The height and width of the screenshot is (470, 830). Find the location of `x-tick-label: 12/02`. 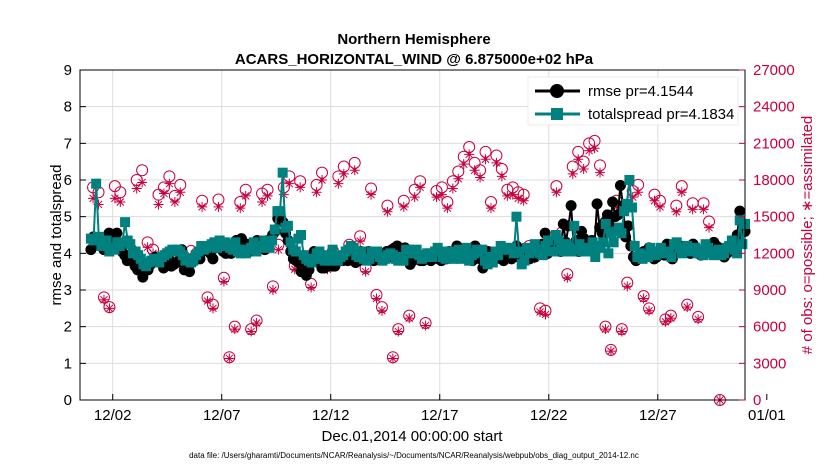

x-tick-label: 12/02 is located at coordinates (113, 415).